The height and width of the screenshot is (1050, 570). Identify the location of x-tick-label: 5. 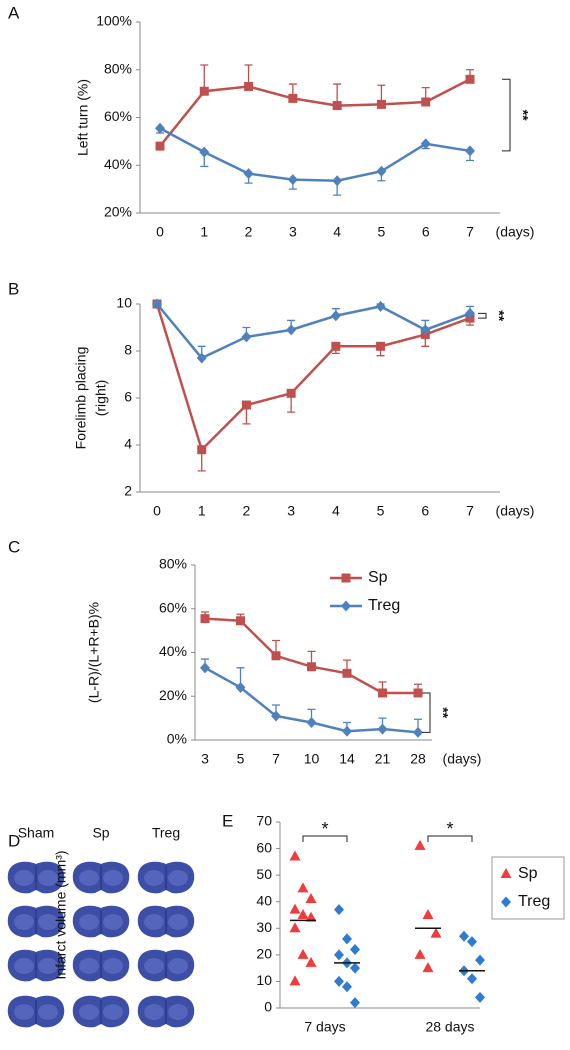
(382, 232).